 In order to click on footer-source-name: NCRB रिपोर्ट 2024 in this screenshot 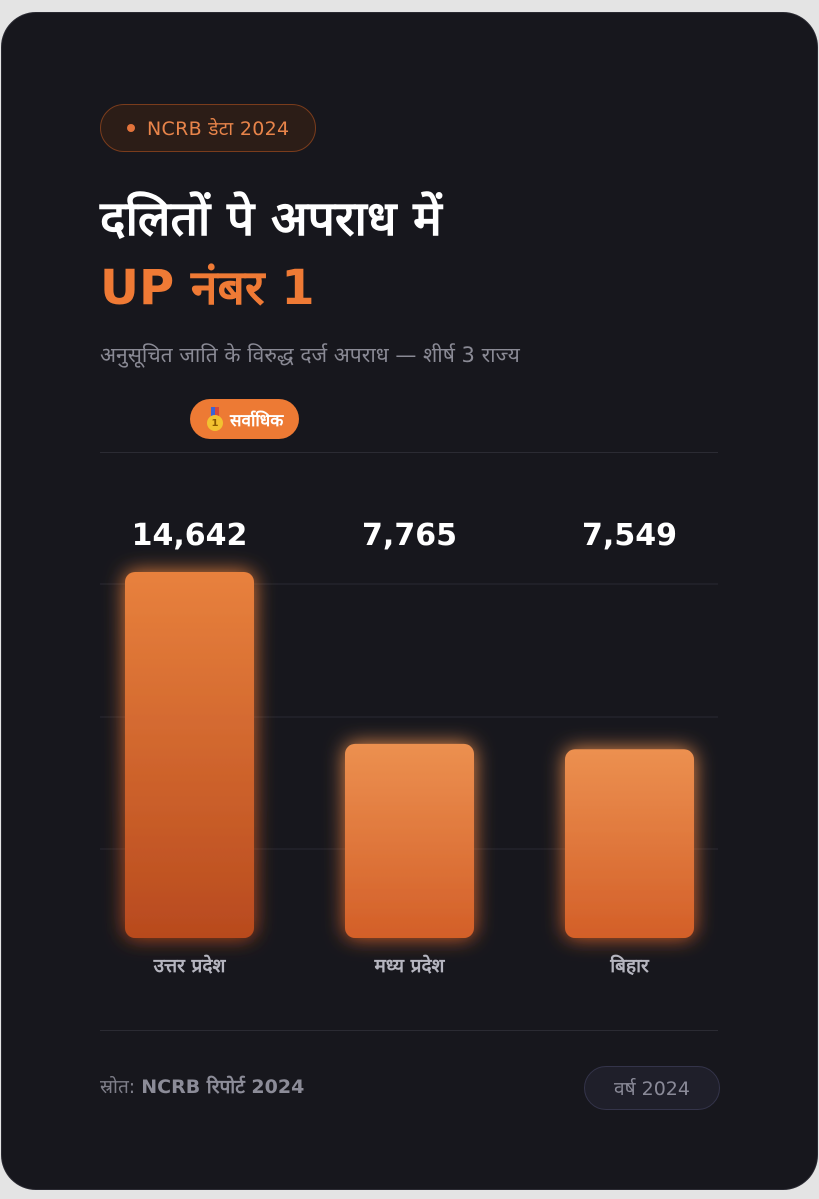, I will do `click(223, 1087)`.